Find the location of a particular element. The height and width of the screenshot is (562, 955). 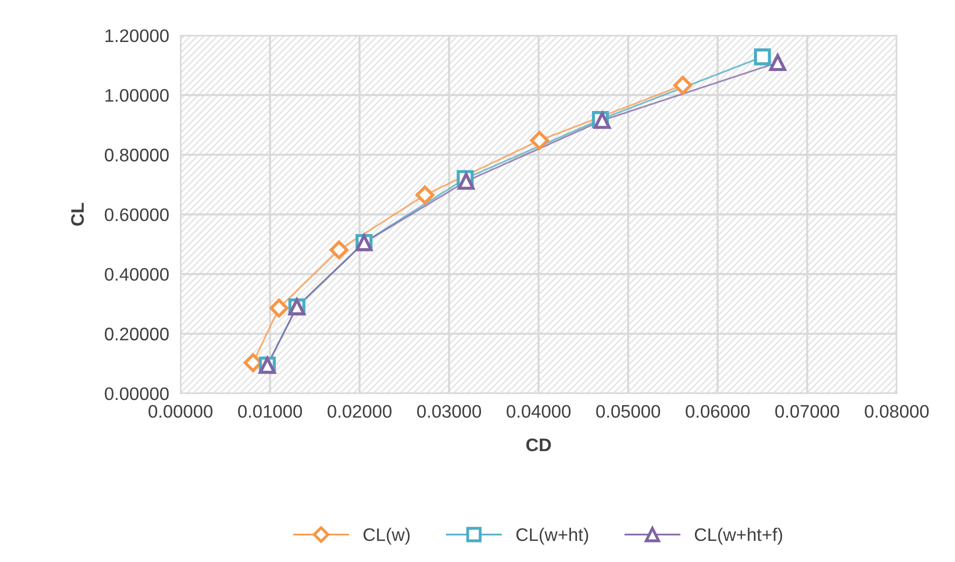

legend-label: CL(w) is located at coordinates (387, 536).